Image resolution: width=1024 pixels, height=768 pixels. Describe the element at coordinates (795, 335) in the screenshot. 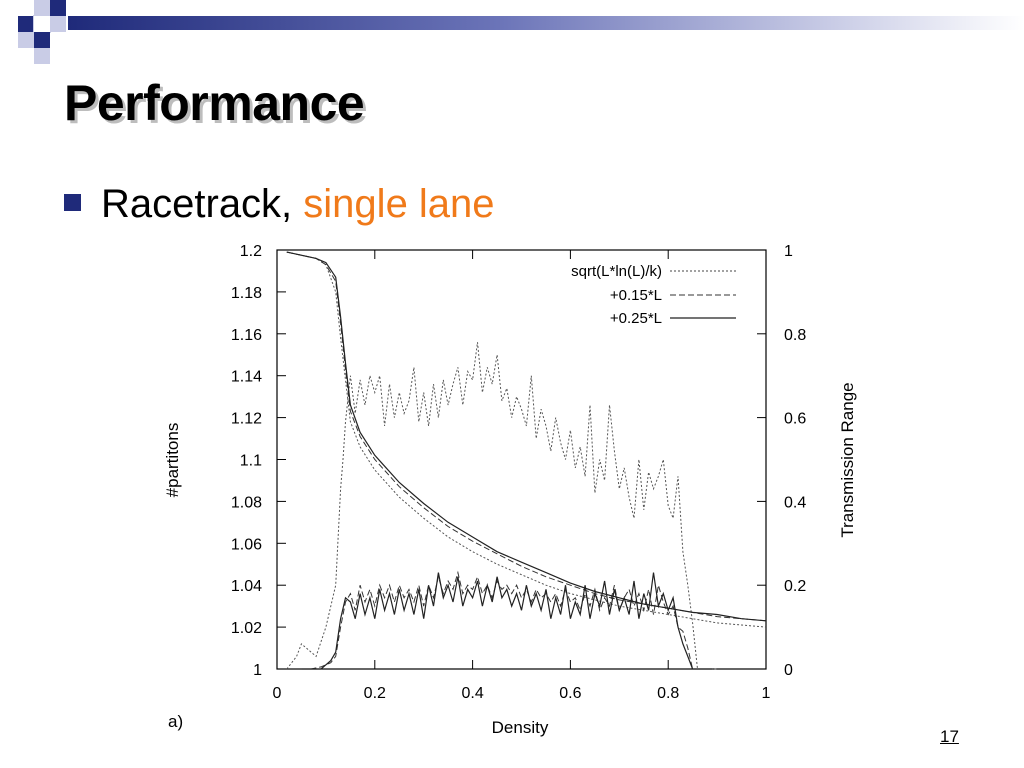

I see `y-right-tick-label: 0.8` at that location.